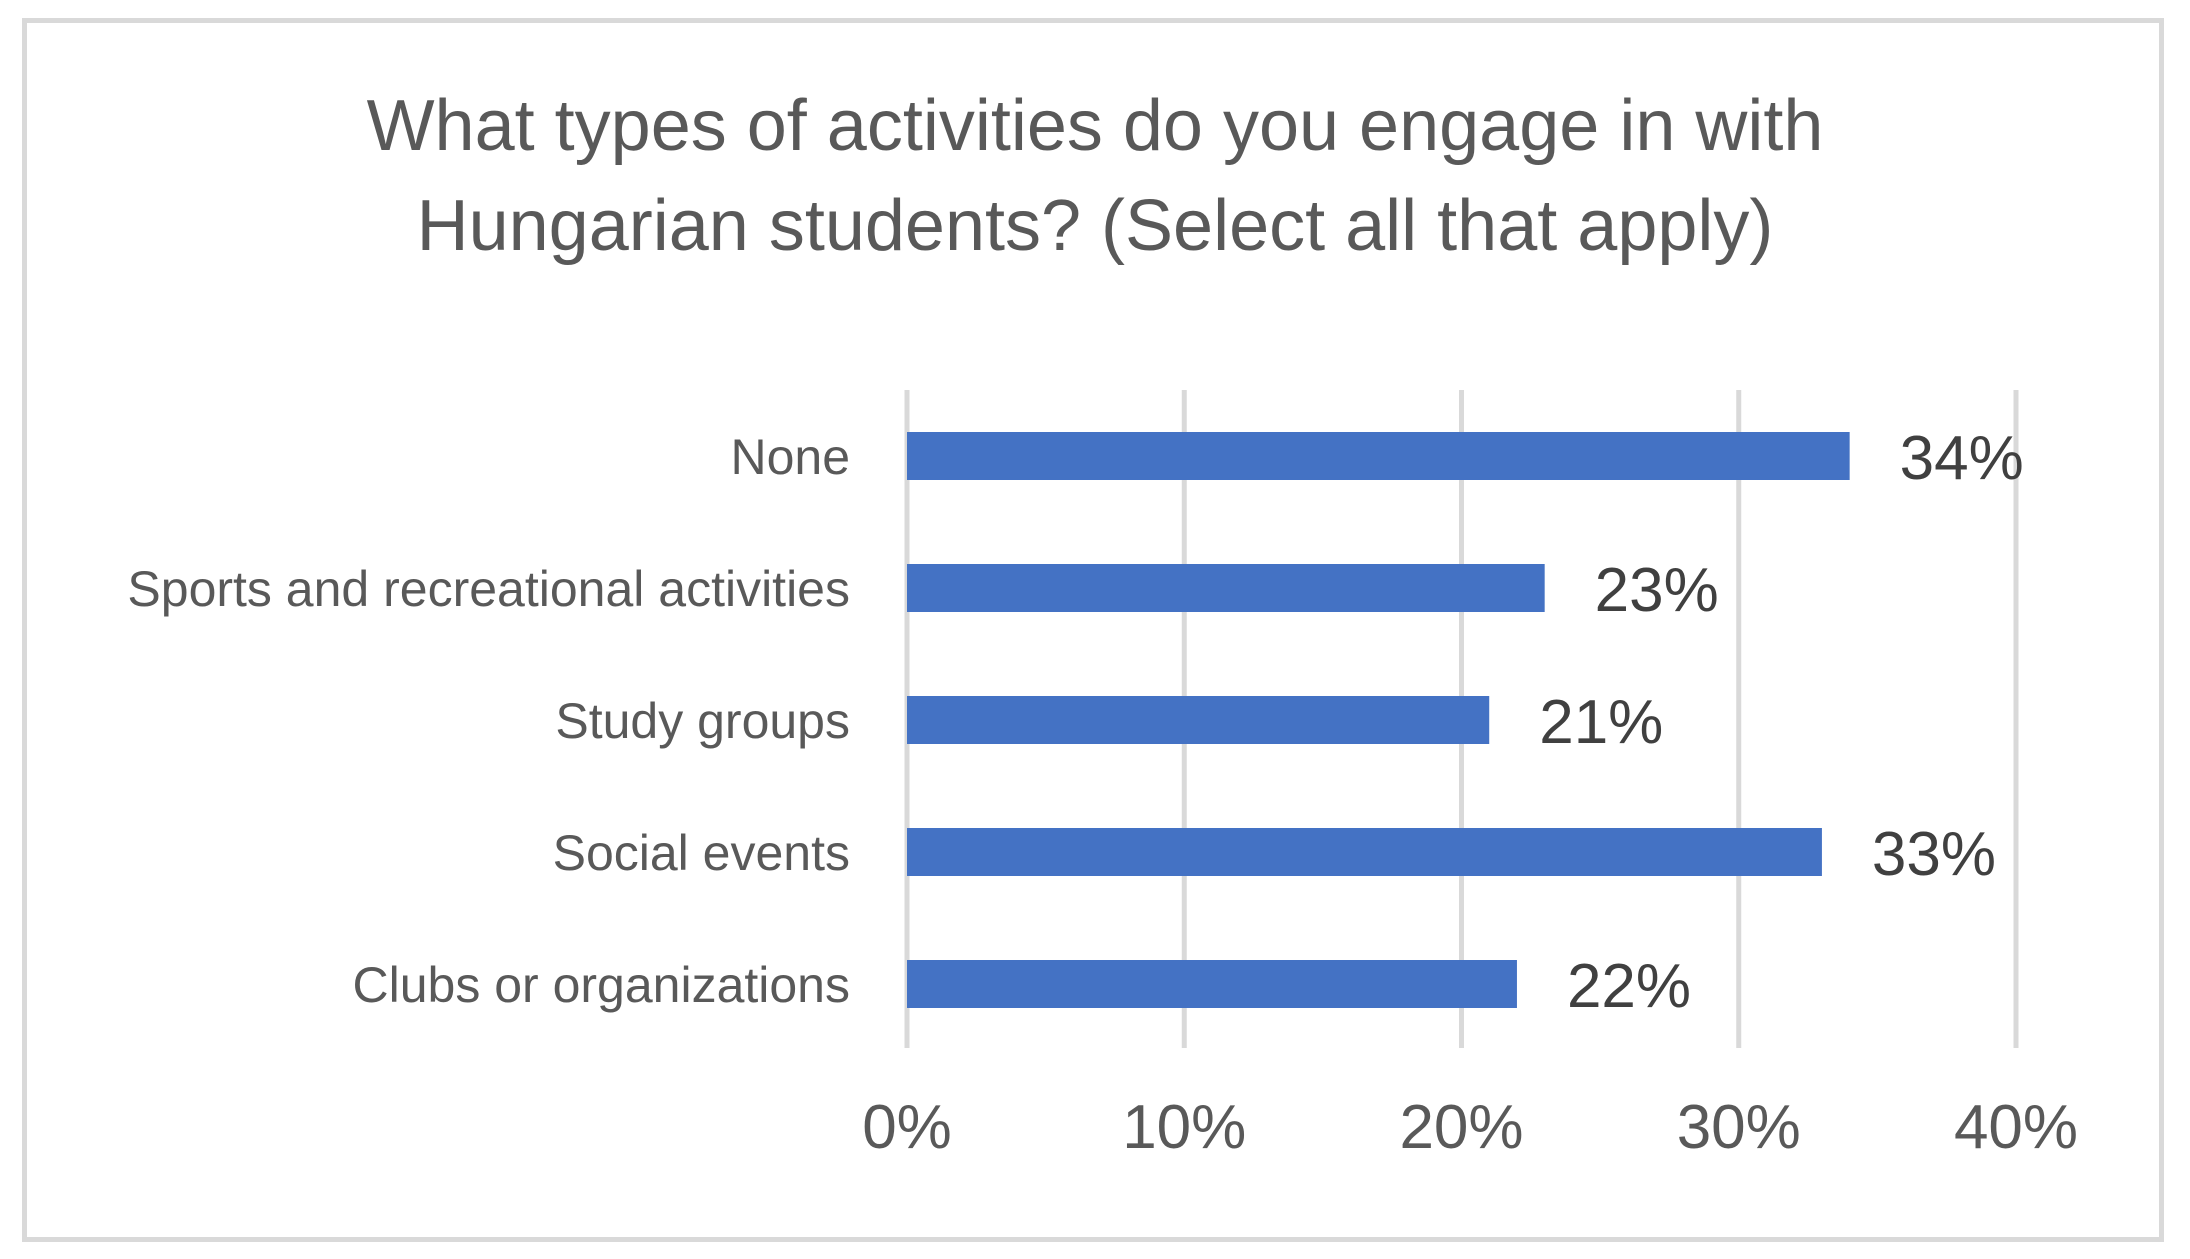 The width and height of the screenshot is (2190, 1259). Describe the element at coordinates (1629, 986) in the screenshot. I see `data-label: 22%` at that location.